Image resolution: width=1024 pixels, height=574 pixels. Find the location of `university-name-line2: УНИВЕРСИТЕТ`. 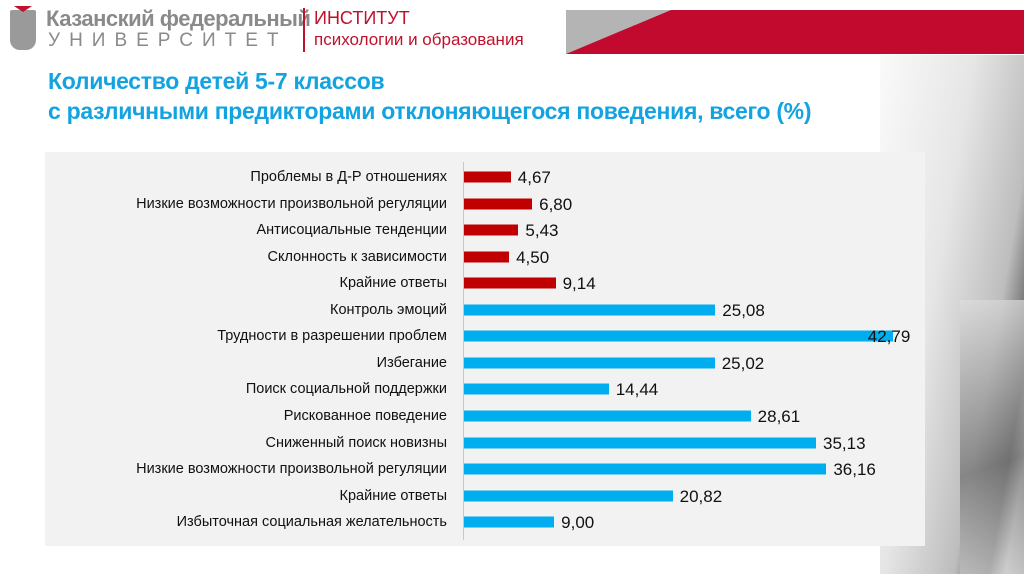

university-name-line2: УНИВЕРСИТЕТ is located at coordinates (168, 40).